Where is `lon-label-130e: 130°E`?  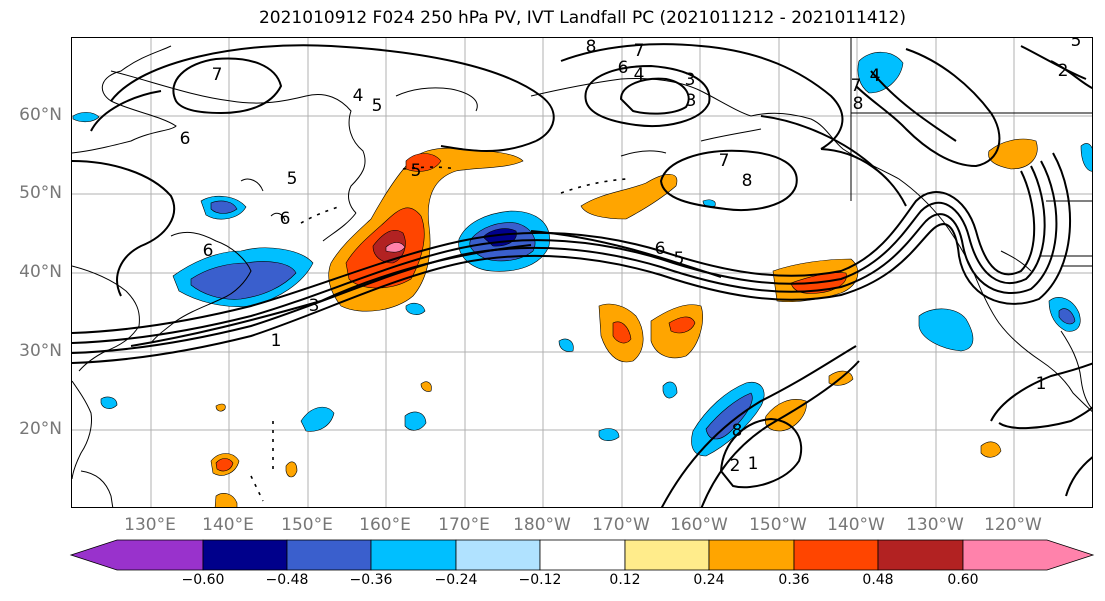
lon-label-130e: 130°E is located at coordinates (150, 525).